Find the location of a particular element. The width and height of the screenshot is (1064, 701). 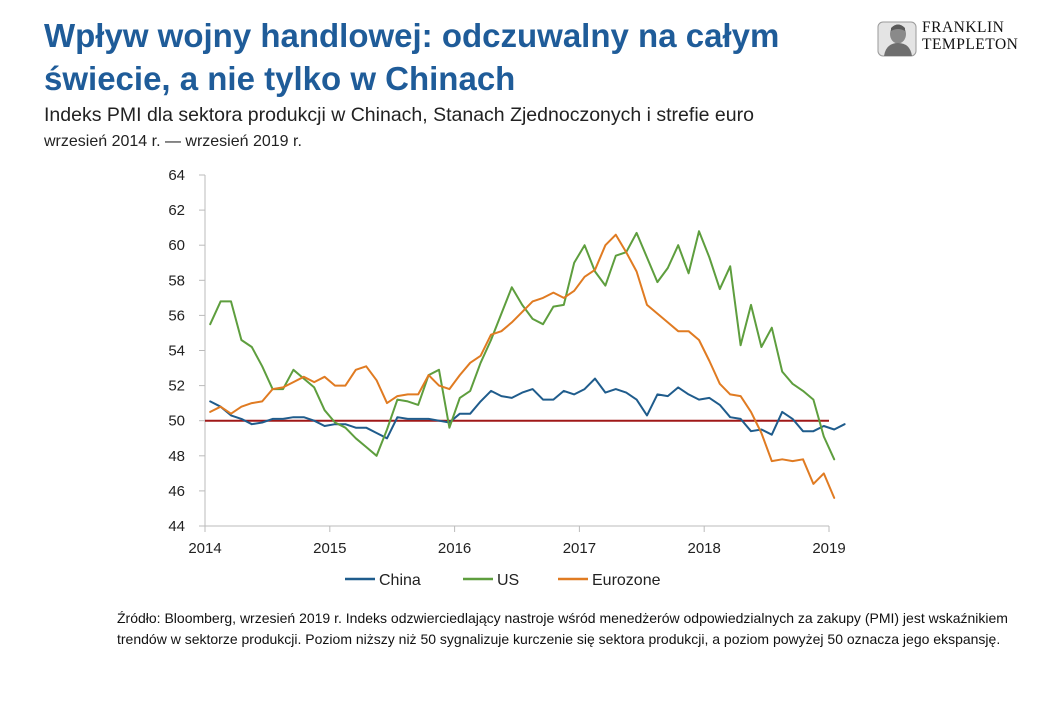

y-tick-label: 44 is located at coordinates (176, 526).